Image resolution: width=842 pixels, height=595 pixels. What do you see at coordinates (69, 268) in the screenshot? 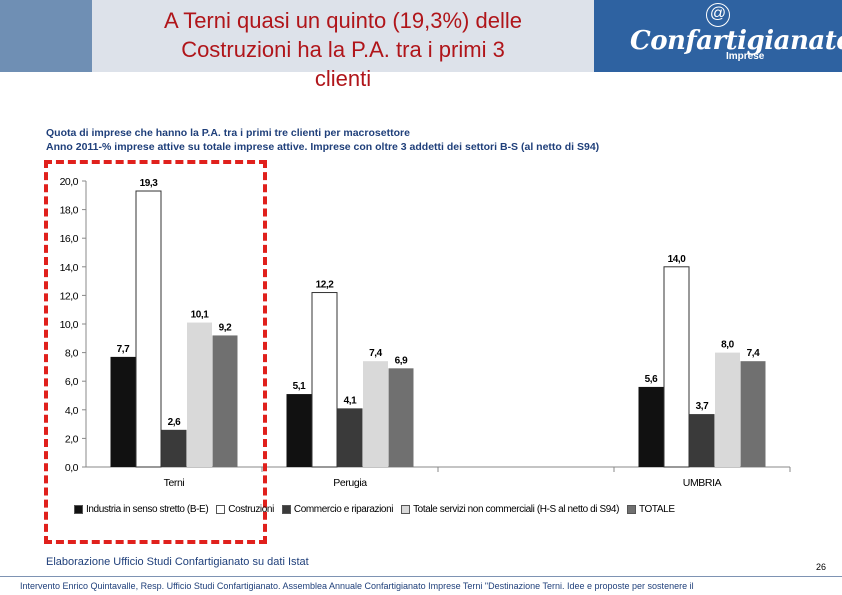
I see `y-tick-label: 14,0` at bounding box center [69, 268].